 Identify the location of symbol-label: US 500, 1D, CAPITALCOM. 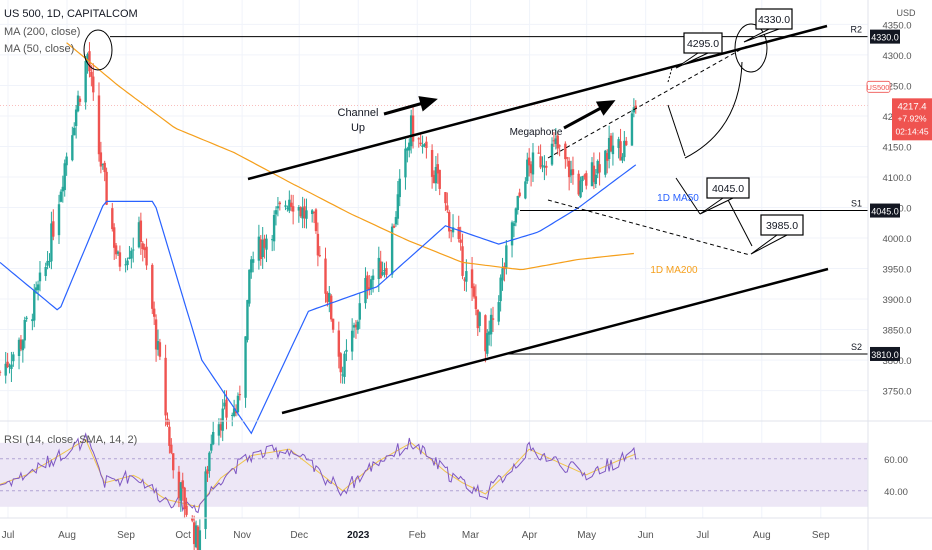
(71, 14).